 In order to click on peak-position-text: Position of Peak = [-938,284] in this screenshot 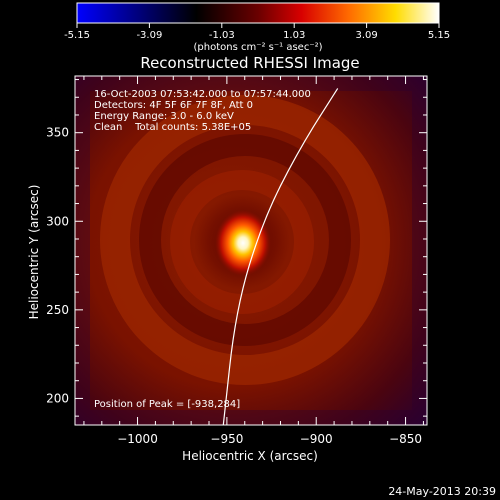, I will do `click(167, 404)`.